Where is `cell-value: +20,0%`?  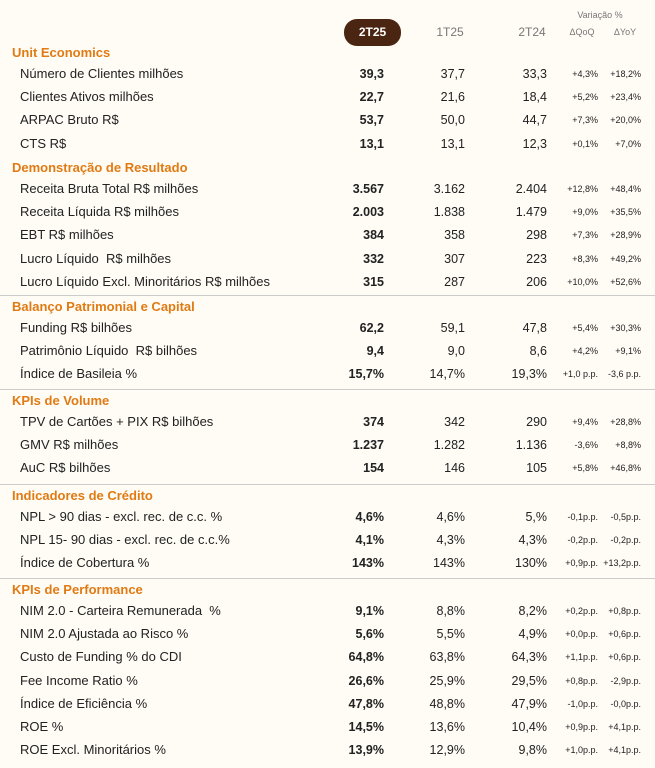 cell-value: +20,0% is located at coordinates (625, 120).